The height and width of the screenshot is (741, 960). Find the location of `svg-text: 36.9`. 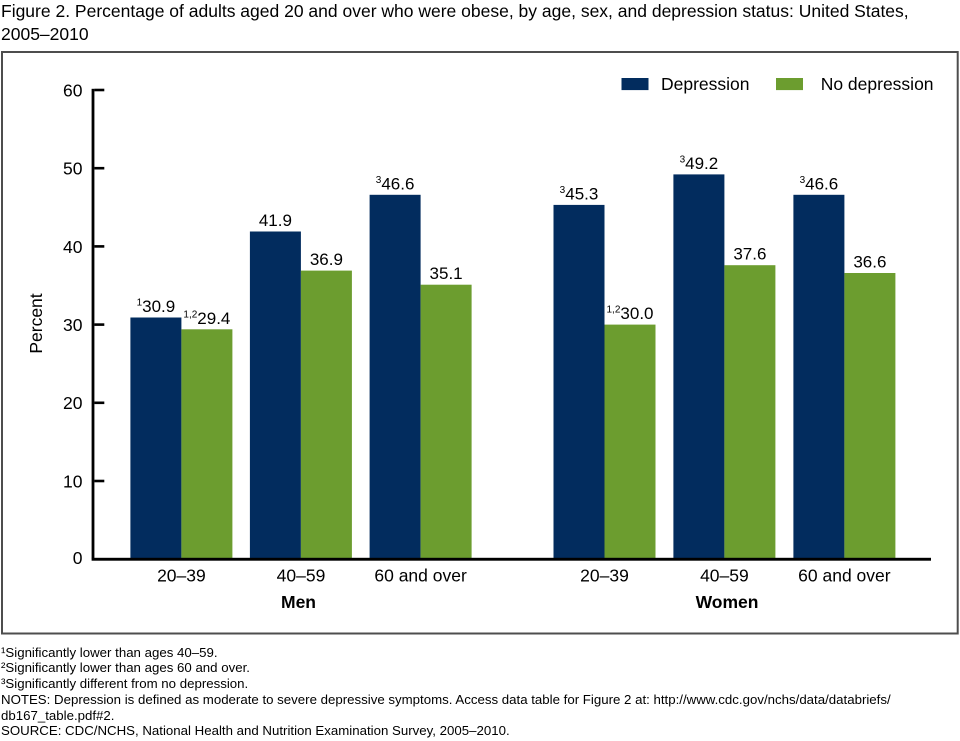

svg-text: 36.9 is located at coordinates (326, 259).